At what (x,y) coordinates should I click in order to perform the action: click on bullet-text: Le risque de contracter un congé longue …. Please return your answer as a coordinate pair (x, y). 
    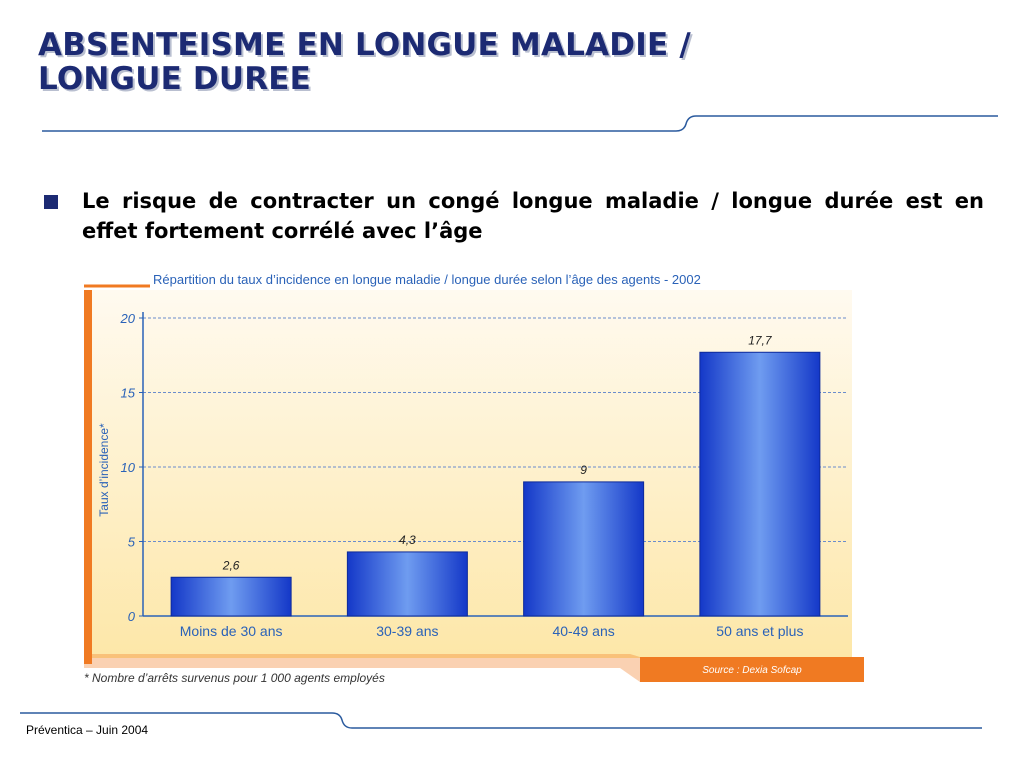
    Looking at the image, I should click on (533, 216).